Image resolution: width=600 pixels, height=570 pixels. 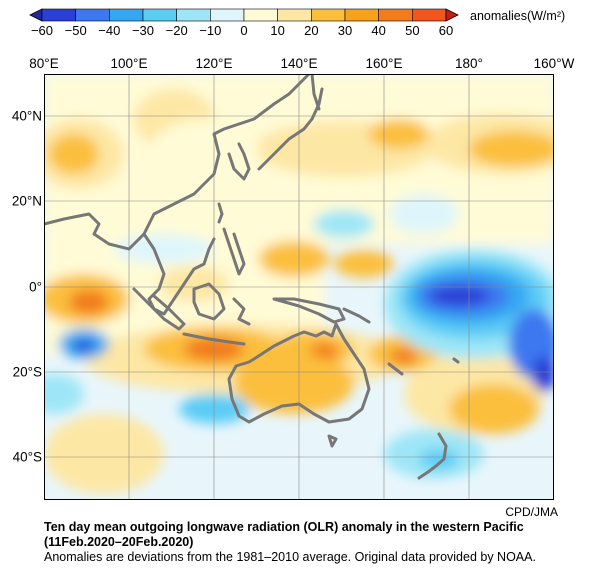 I want to click on lon-label-100e: 100°E, so click(x=129, y=63).